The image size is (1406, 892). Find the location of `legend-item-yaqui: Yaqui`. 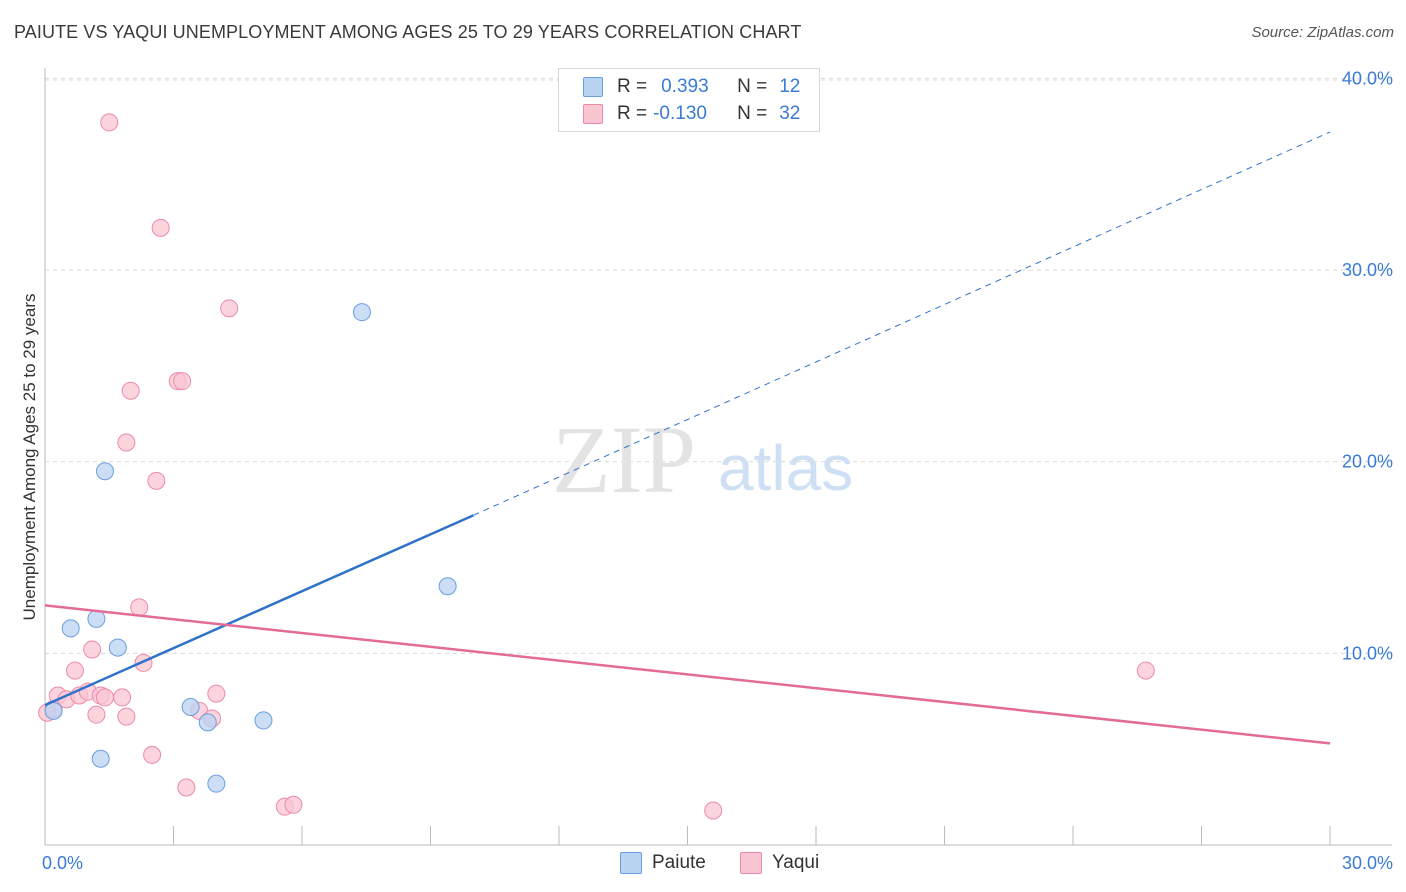

legend-item-yaqui: Yaqui is located at coordinates (779, 863).